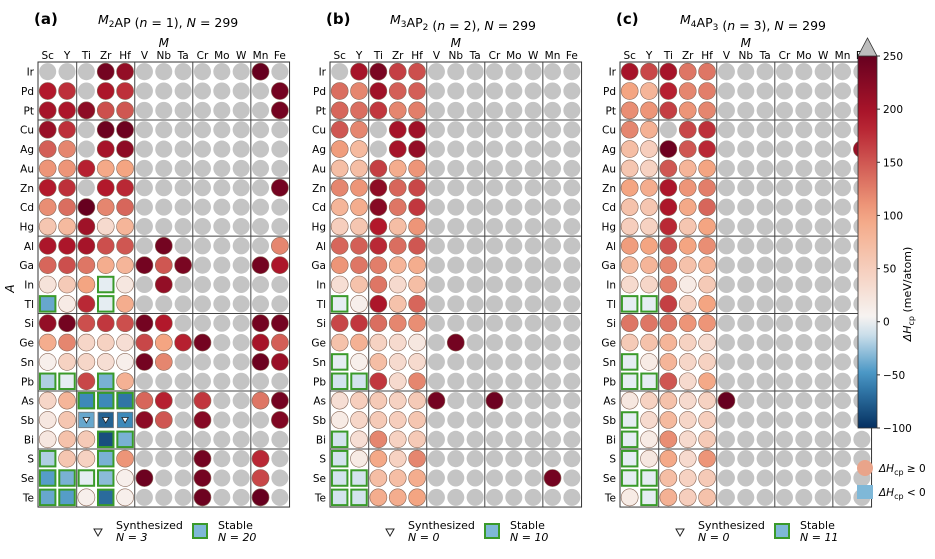 The height and width of the screenshot is (559, 935). I want to click on column-label: Ta, so click(183, 56).